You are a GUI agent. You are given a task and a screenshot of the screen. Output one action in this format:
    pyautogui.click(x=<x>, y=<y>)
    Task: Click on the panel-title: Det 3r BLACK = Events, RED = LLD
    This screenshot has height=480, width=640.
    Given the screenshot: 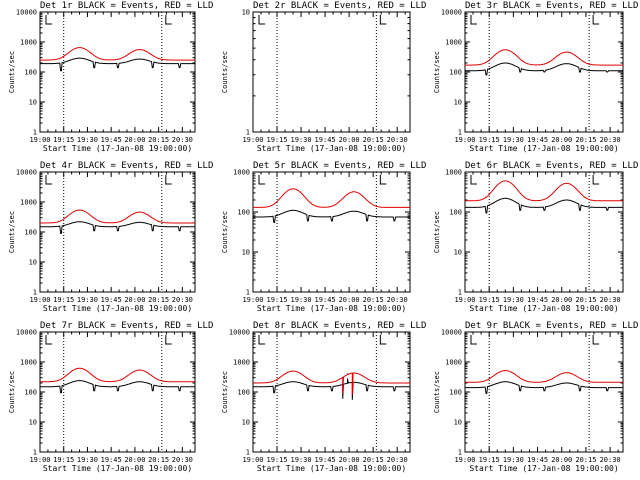 What is the action you would take?
    pyautogui.click(x=551, y=6)
    